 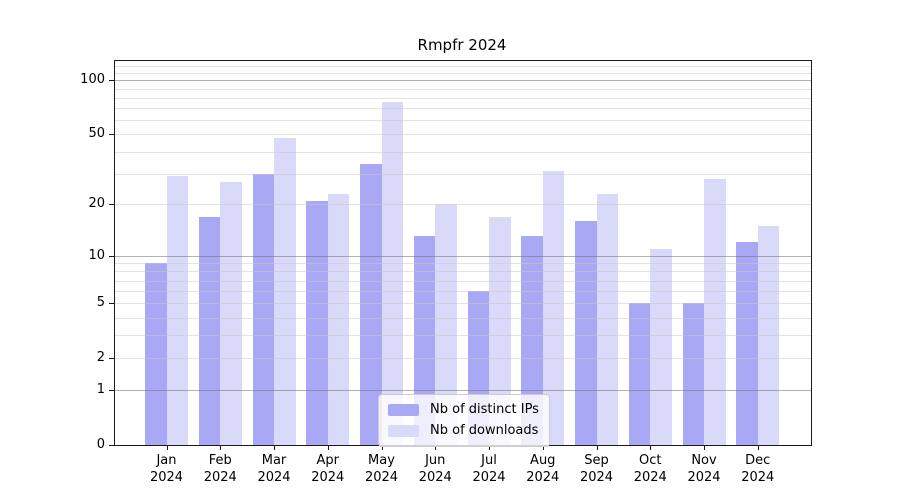 I want to click on y-tick-label: 0, so click(x=100, y=444).